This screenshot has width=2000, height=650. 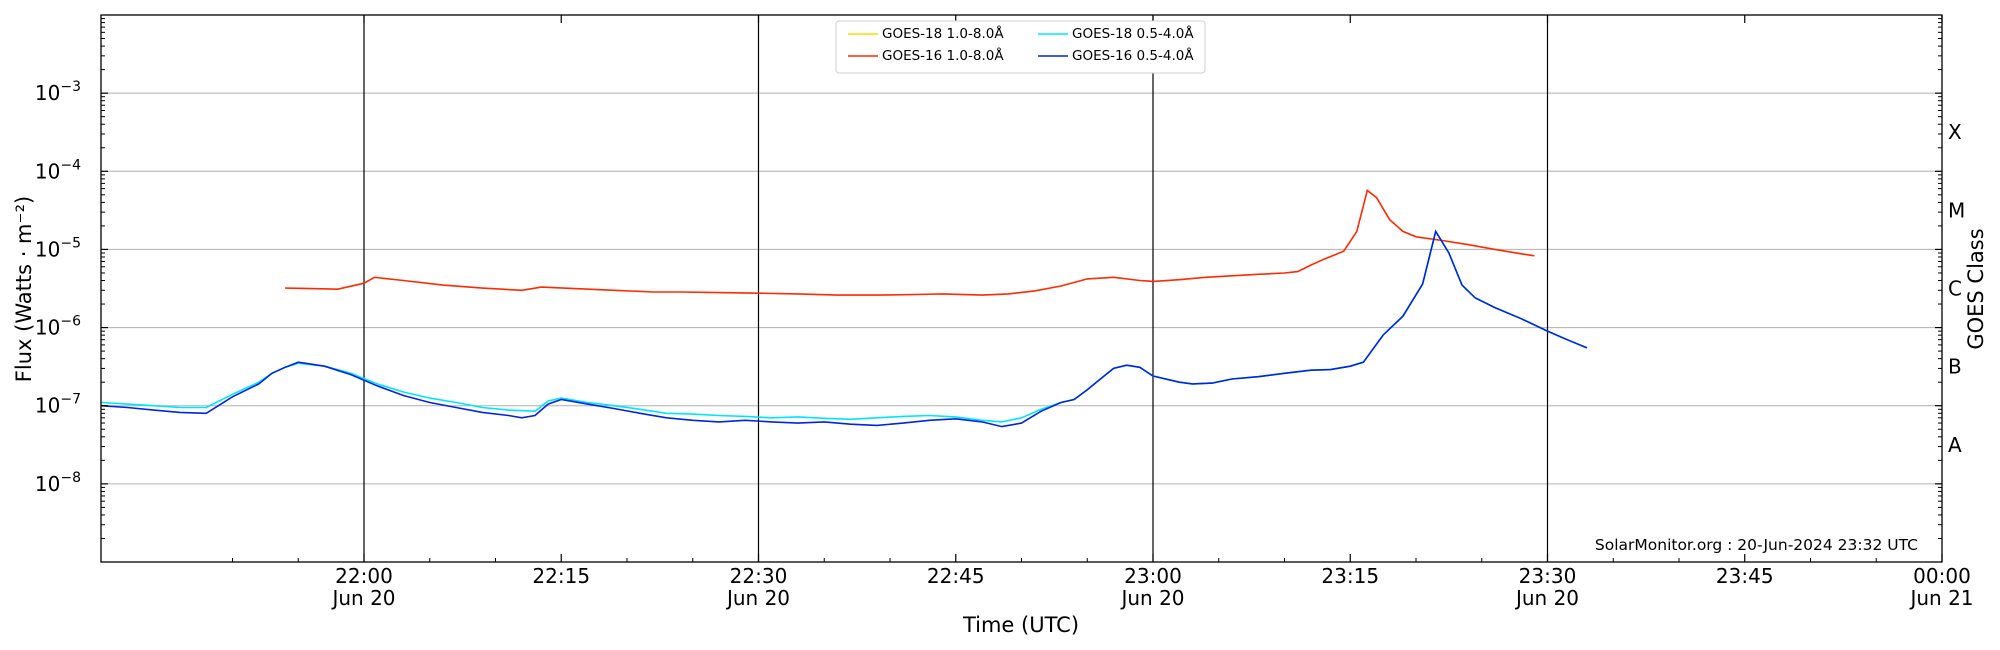 What do you see at coordinates (759, 576) in the screenshot?
I see `x-tick-label: 22:30` at bounding box center [759, 576].